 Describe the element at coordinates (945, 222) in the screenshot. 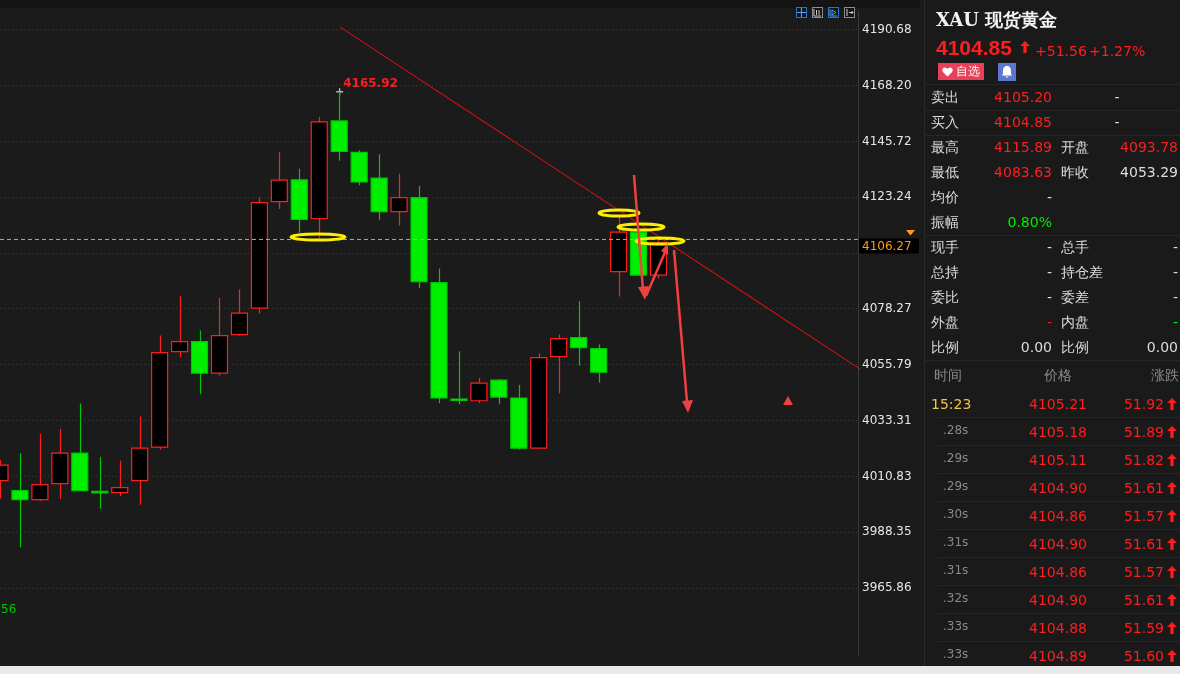

I see `text: 振幅` at that location.